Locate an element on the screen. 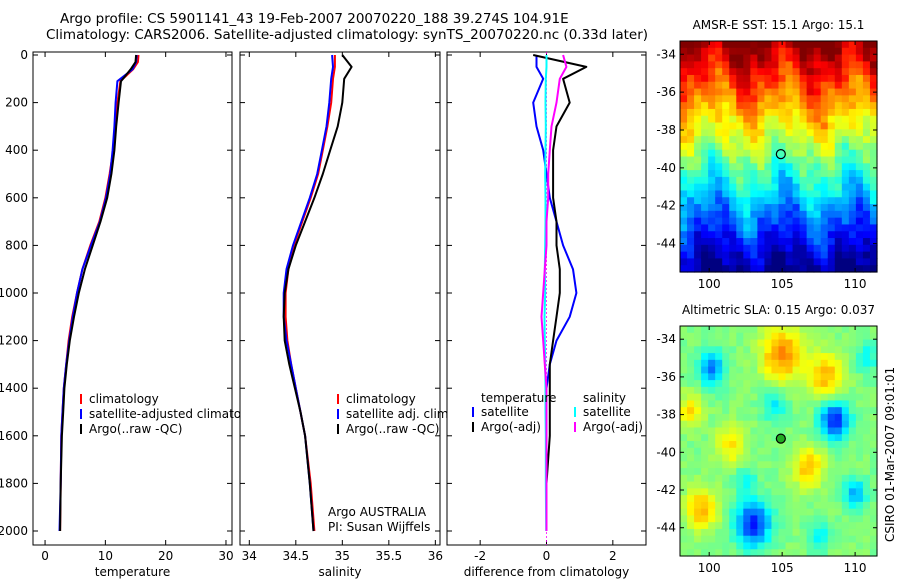 Image resolution: width=900 pixels, height=580 pixels. x-tick-label: 35.5 is located at coordinates (388, 556).